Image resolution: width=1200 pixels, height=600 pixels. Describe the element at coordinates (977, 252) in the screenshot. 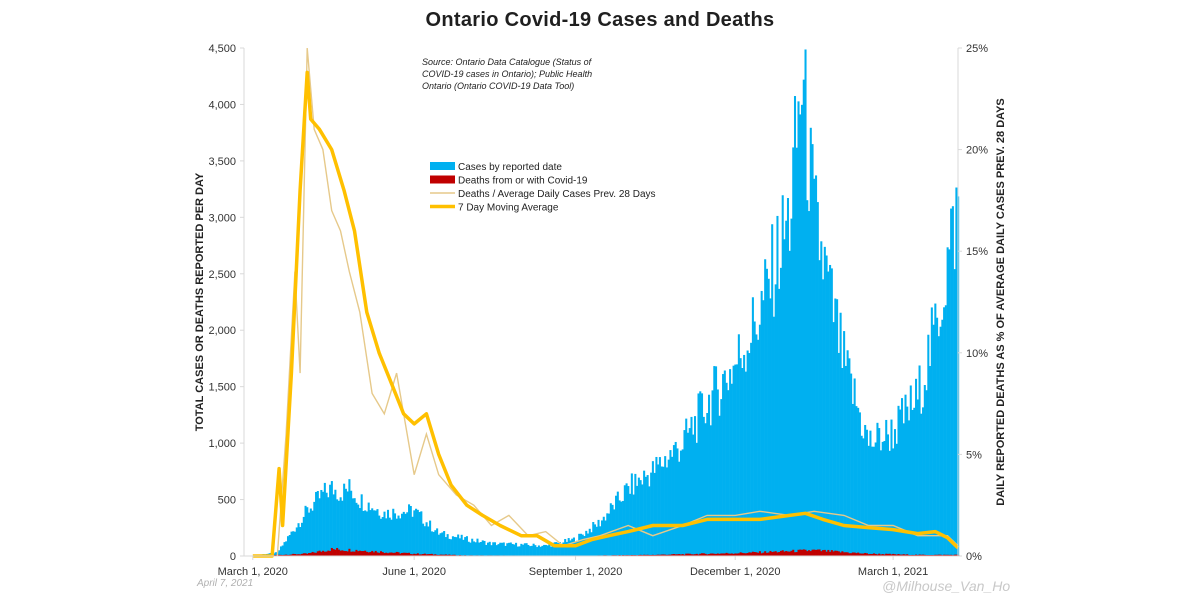

I see `y-right-tick-label: 15%` at that location.